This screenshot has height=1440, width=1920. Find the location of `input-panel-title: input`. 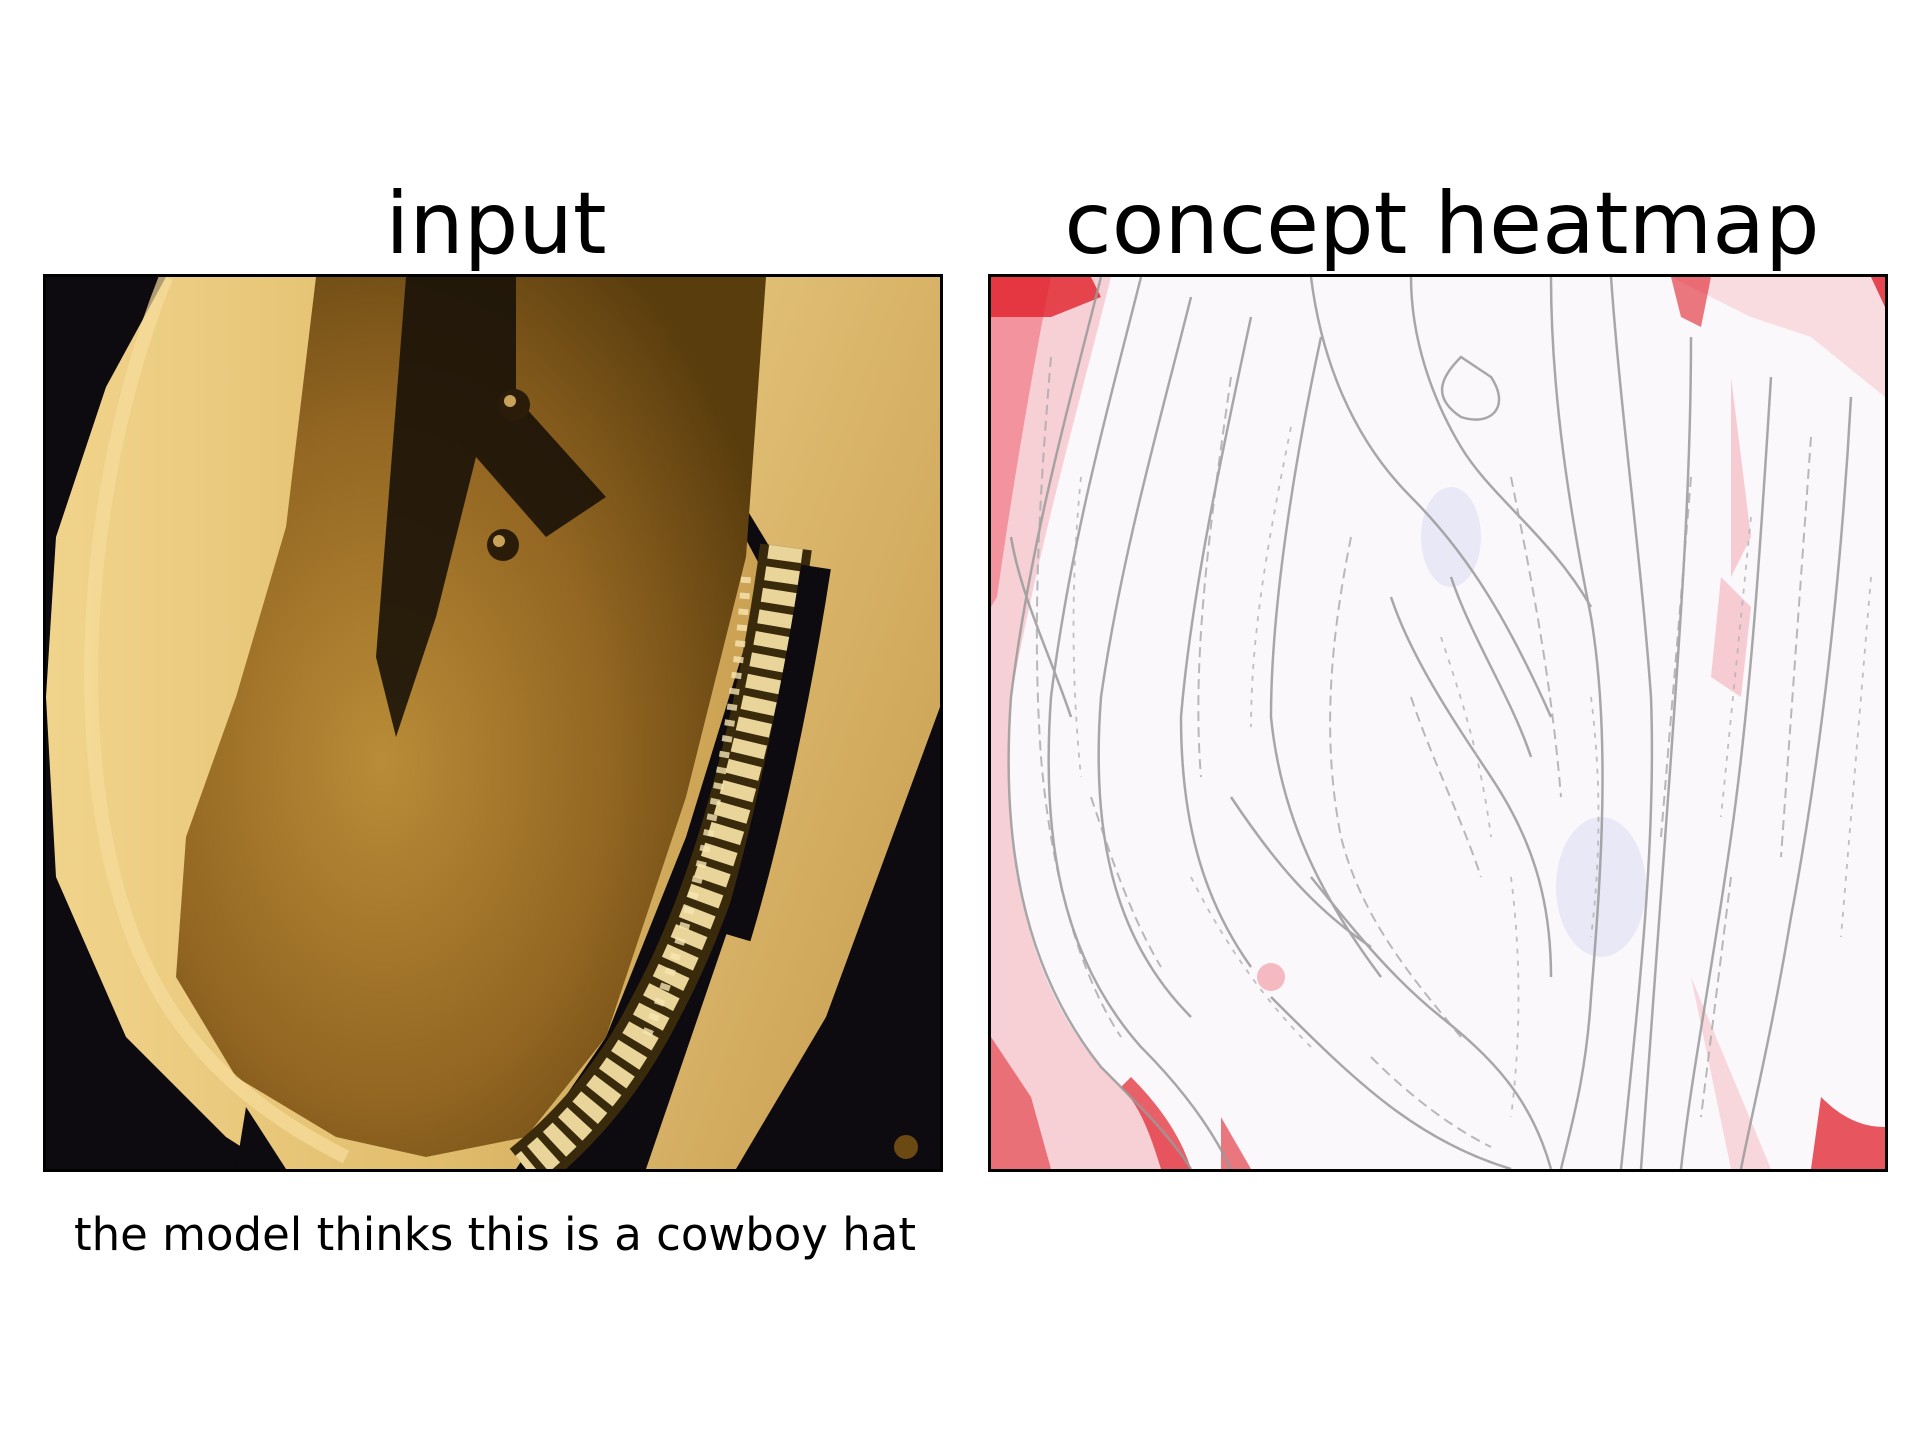

input-panel-title: input is located at coordinates (496, 224).